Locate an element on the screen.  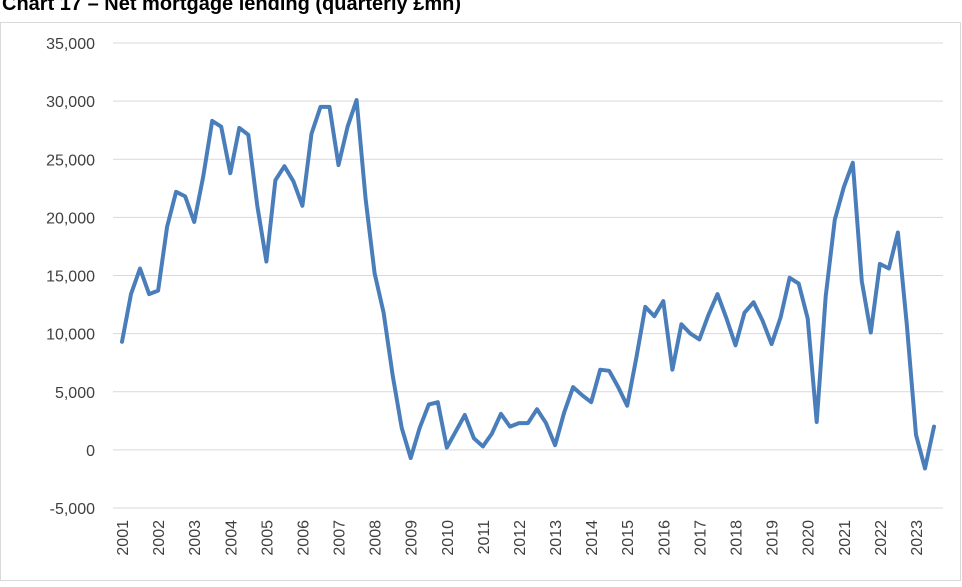
x-tick-label: 2008 is located at coordinates (376, 538).